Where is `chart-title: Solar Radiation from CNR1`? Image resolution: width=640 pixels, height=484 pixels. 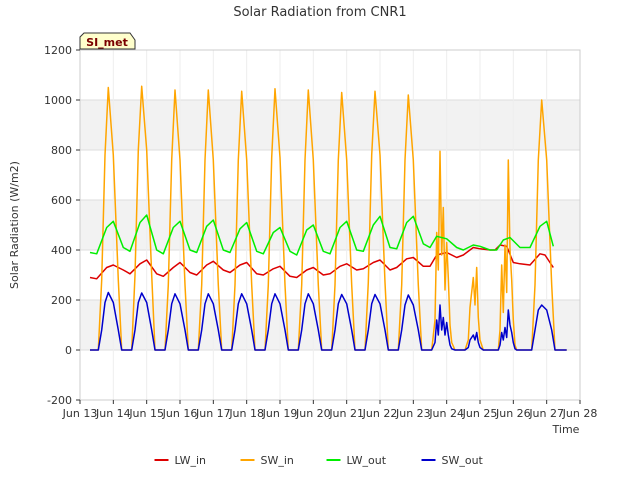 chart-title: Solar Radiation from CNR1 is located at coordinates (319, 12).